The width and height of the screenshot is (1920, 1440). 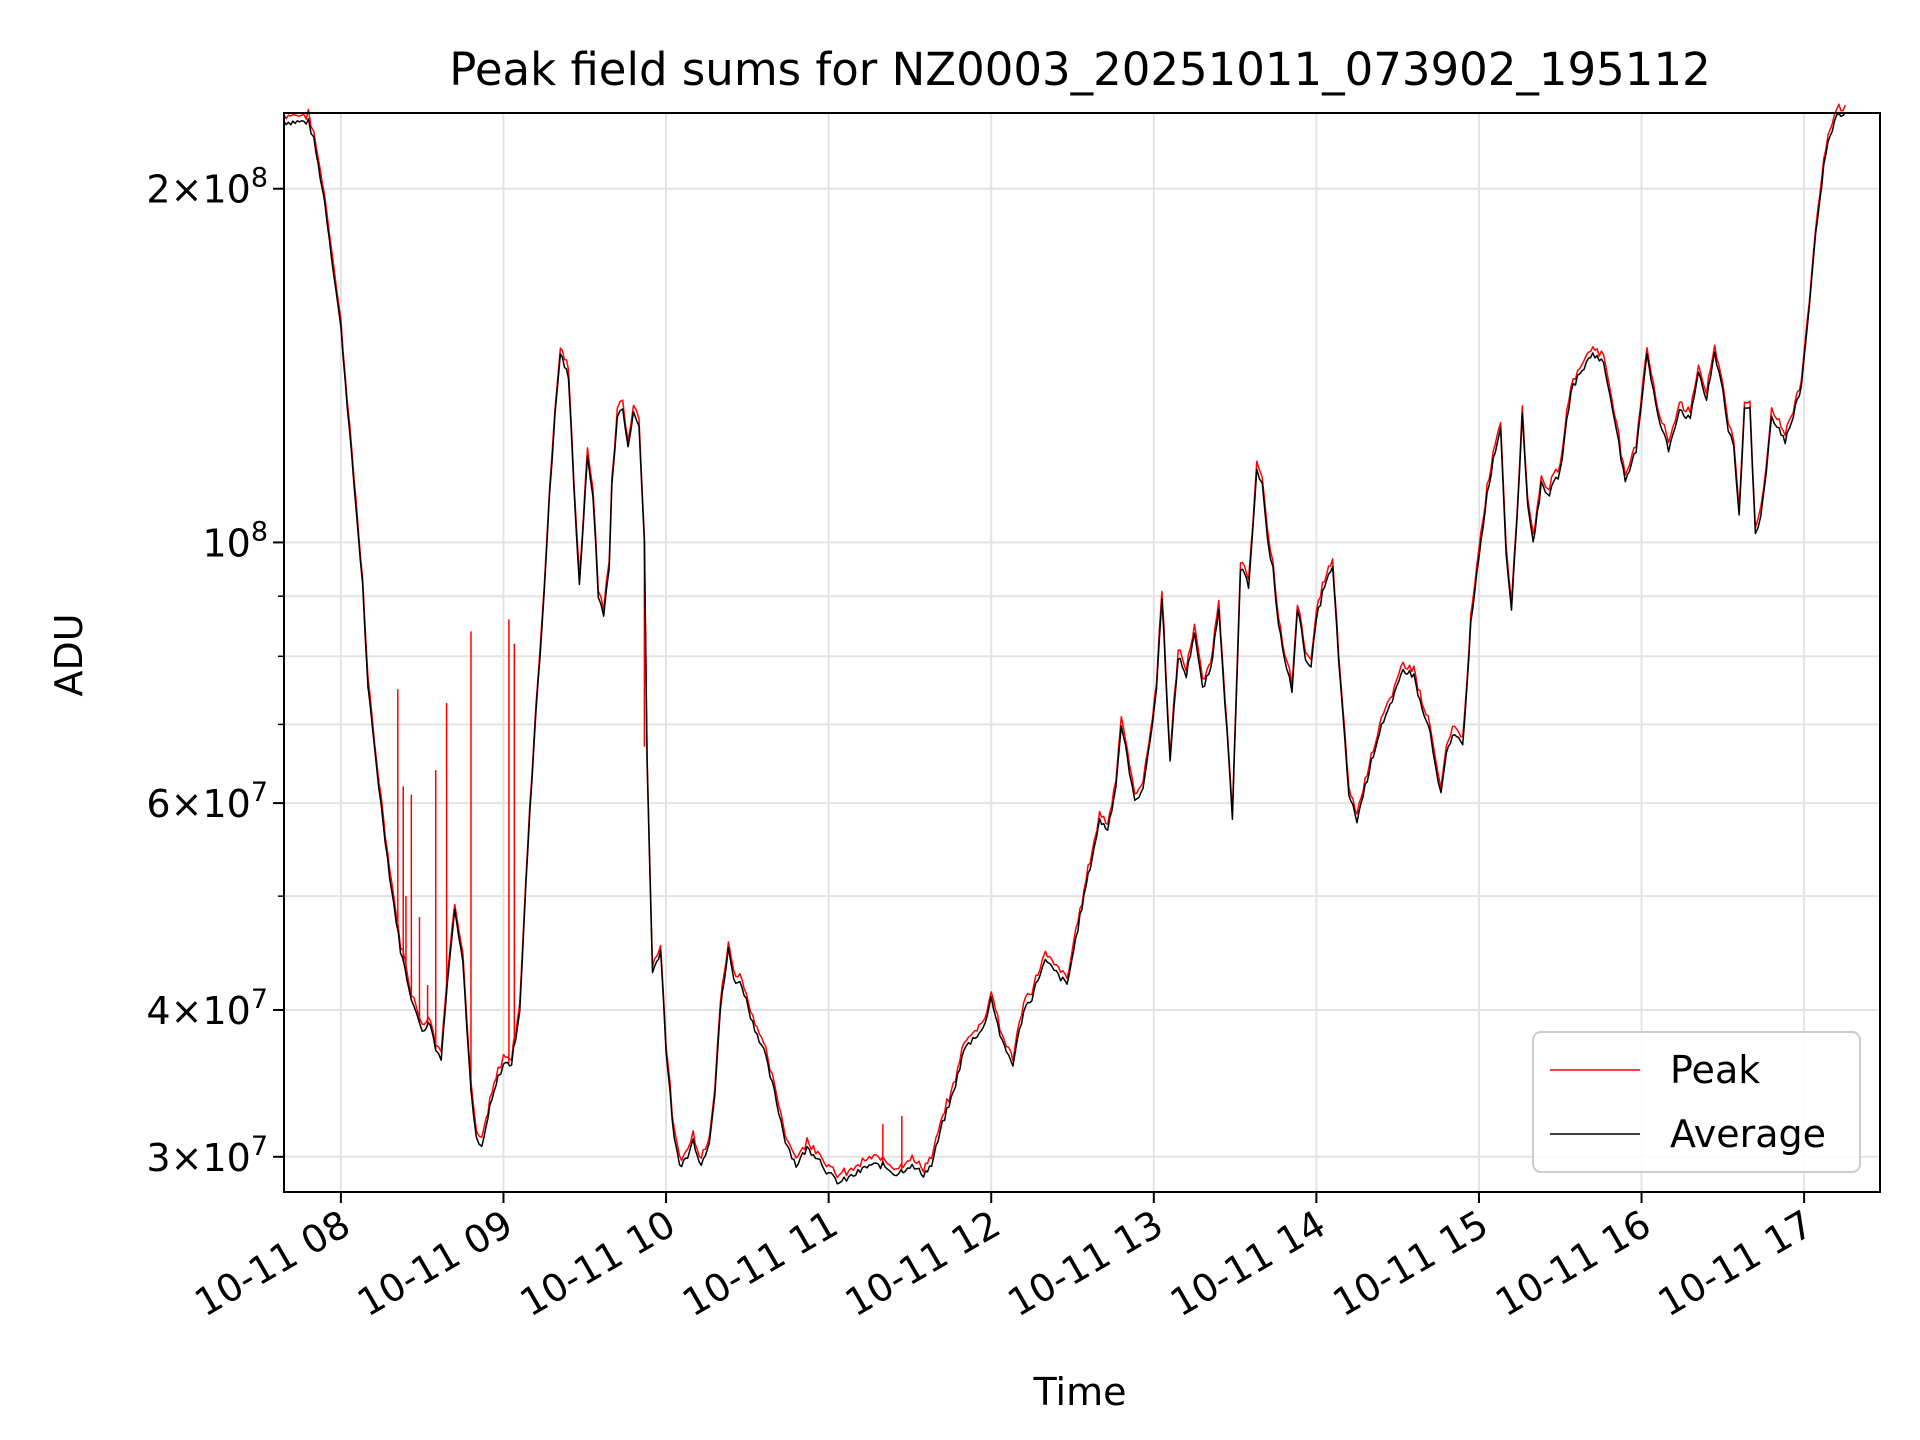 I want to click on legend-peak-label: Peak, so click(x=1715, y=1070).